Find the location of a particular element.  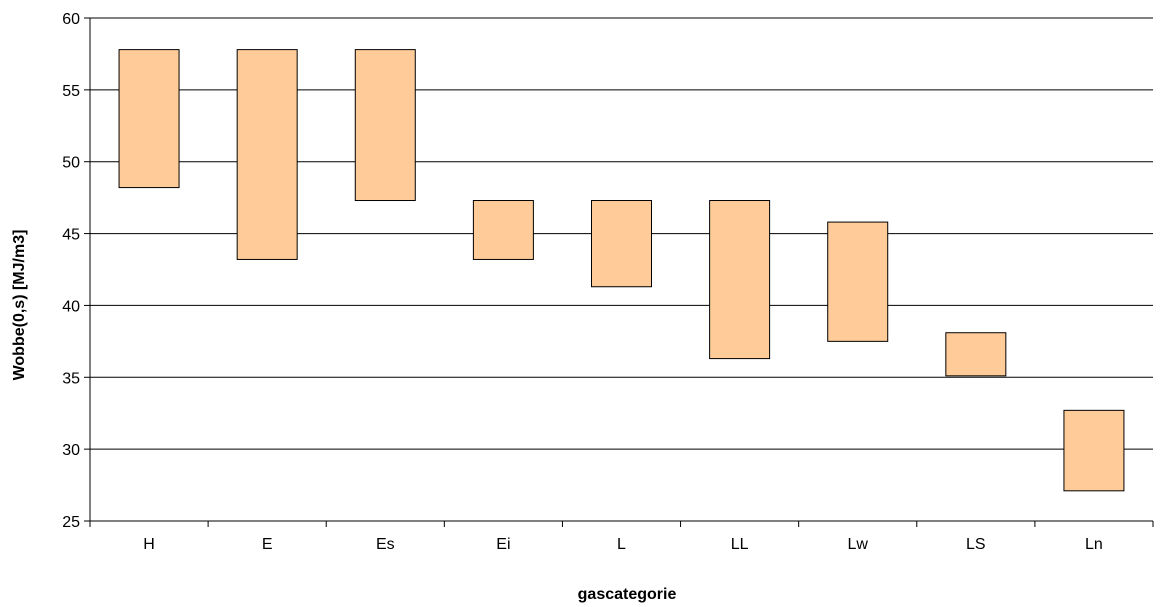

range-bar-e is located at coordinates (267, 154).